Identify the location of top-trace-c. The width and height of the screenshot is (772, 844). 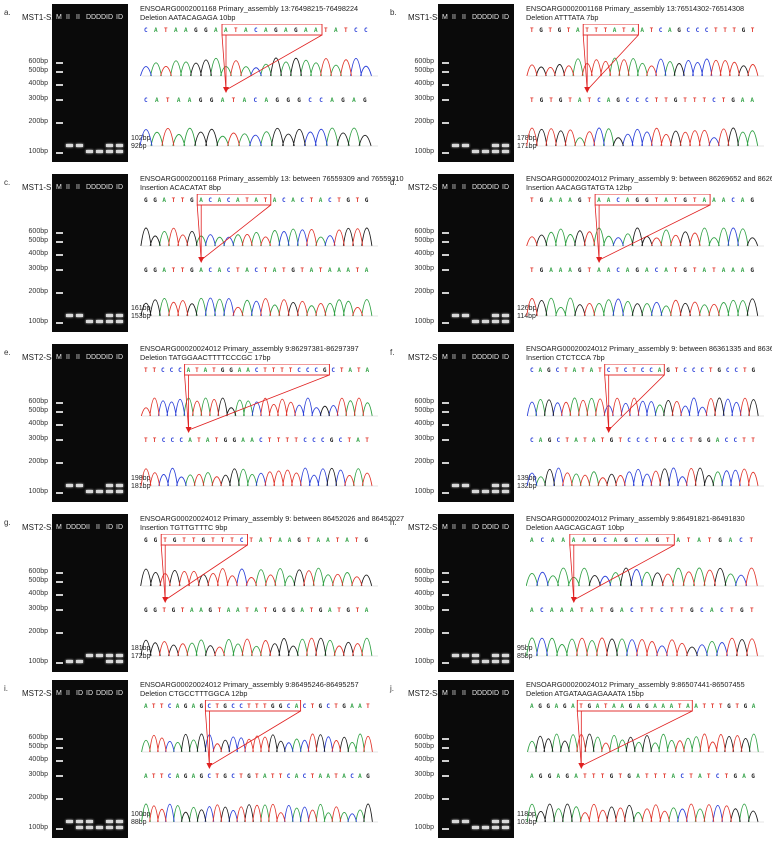
(249, 743).